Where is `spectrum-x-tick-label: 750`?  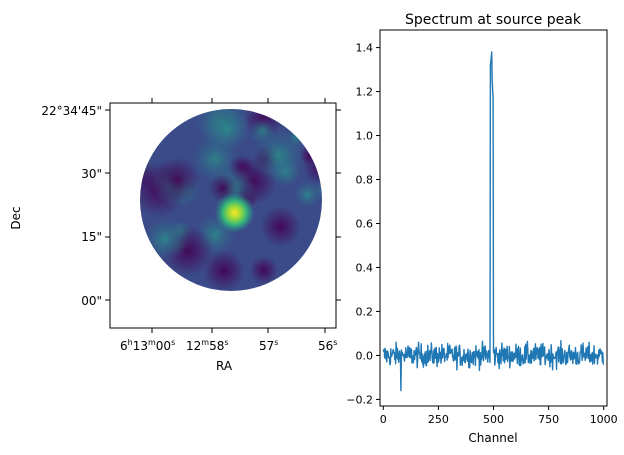
spectrum-x-tick-label: 750 is located at coordinates (548, 419).